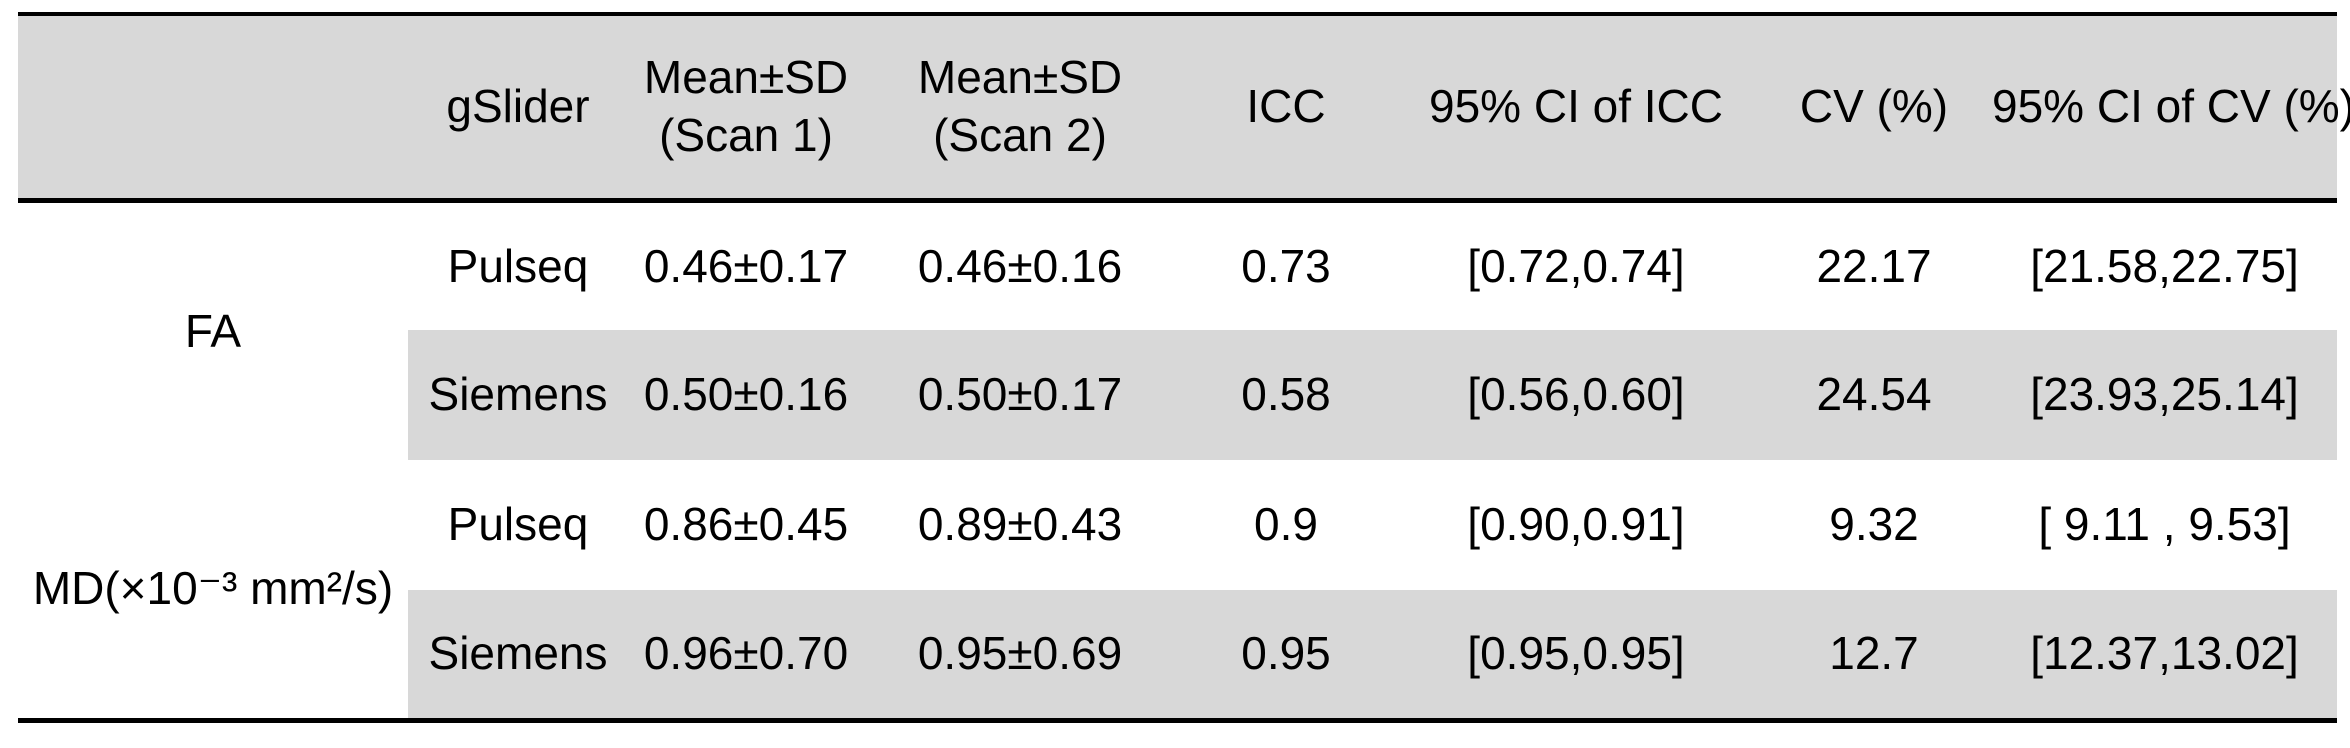  I want to click on header-cv: CV (%), so click(1874, 108).